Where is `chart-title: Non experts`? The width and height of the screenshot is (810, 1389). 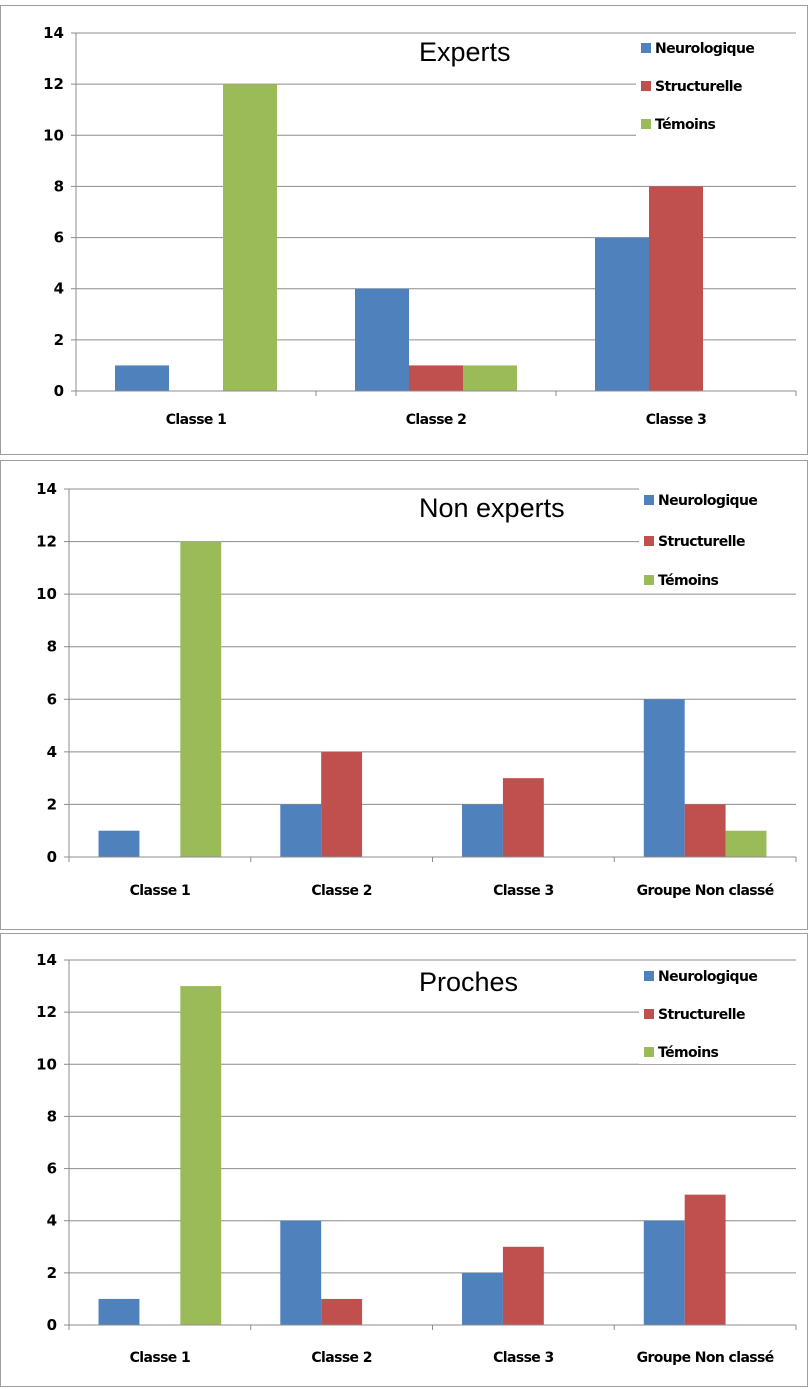
chart-title: Non experts is located at coordinates (492, 508).